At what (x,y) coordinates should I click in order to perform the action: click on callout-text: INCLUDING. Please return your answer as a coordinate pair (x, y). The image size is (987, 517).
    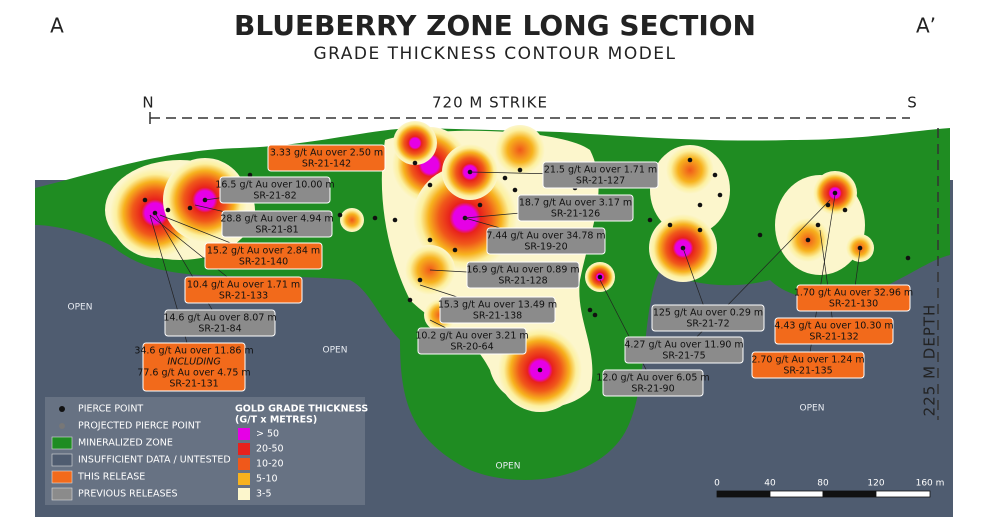
    Looking at the image, I should click on (193, 362).